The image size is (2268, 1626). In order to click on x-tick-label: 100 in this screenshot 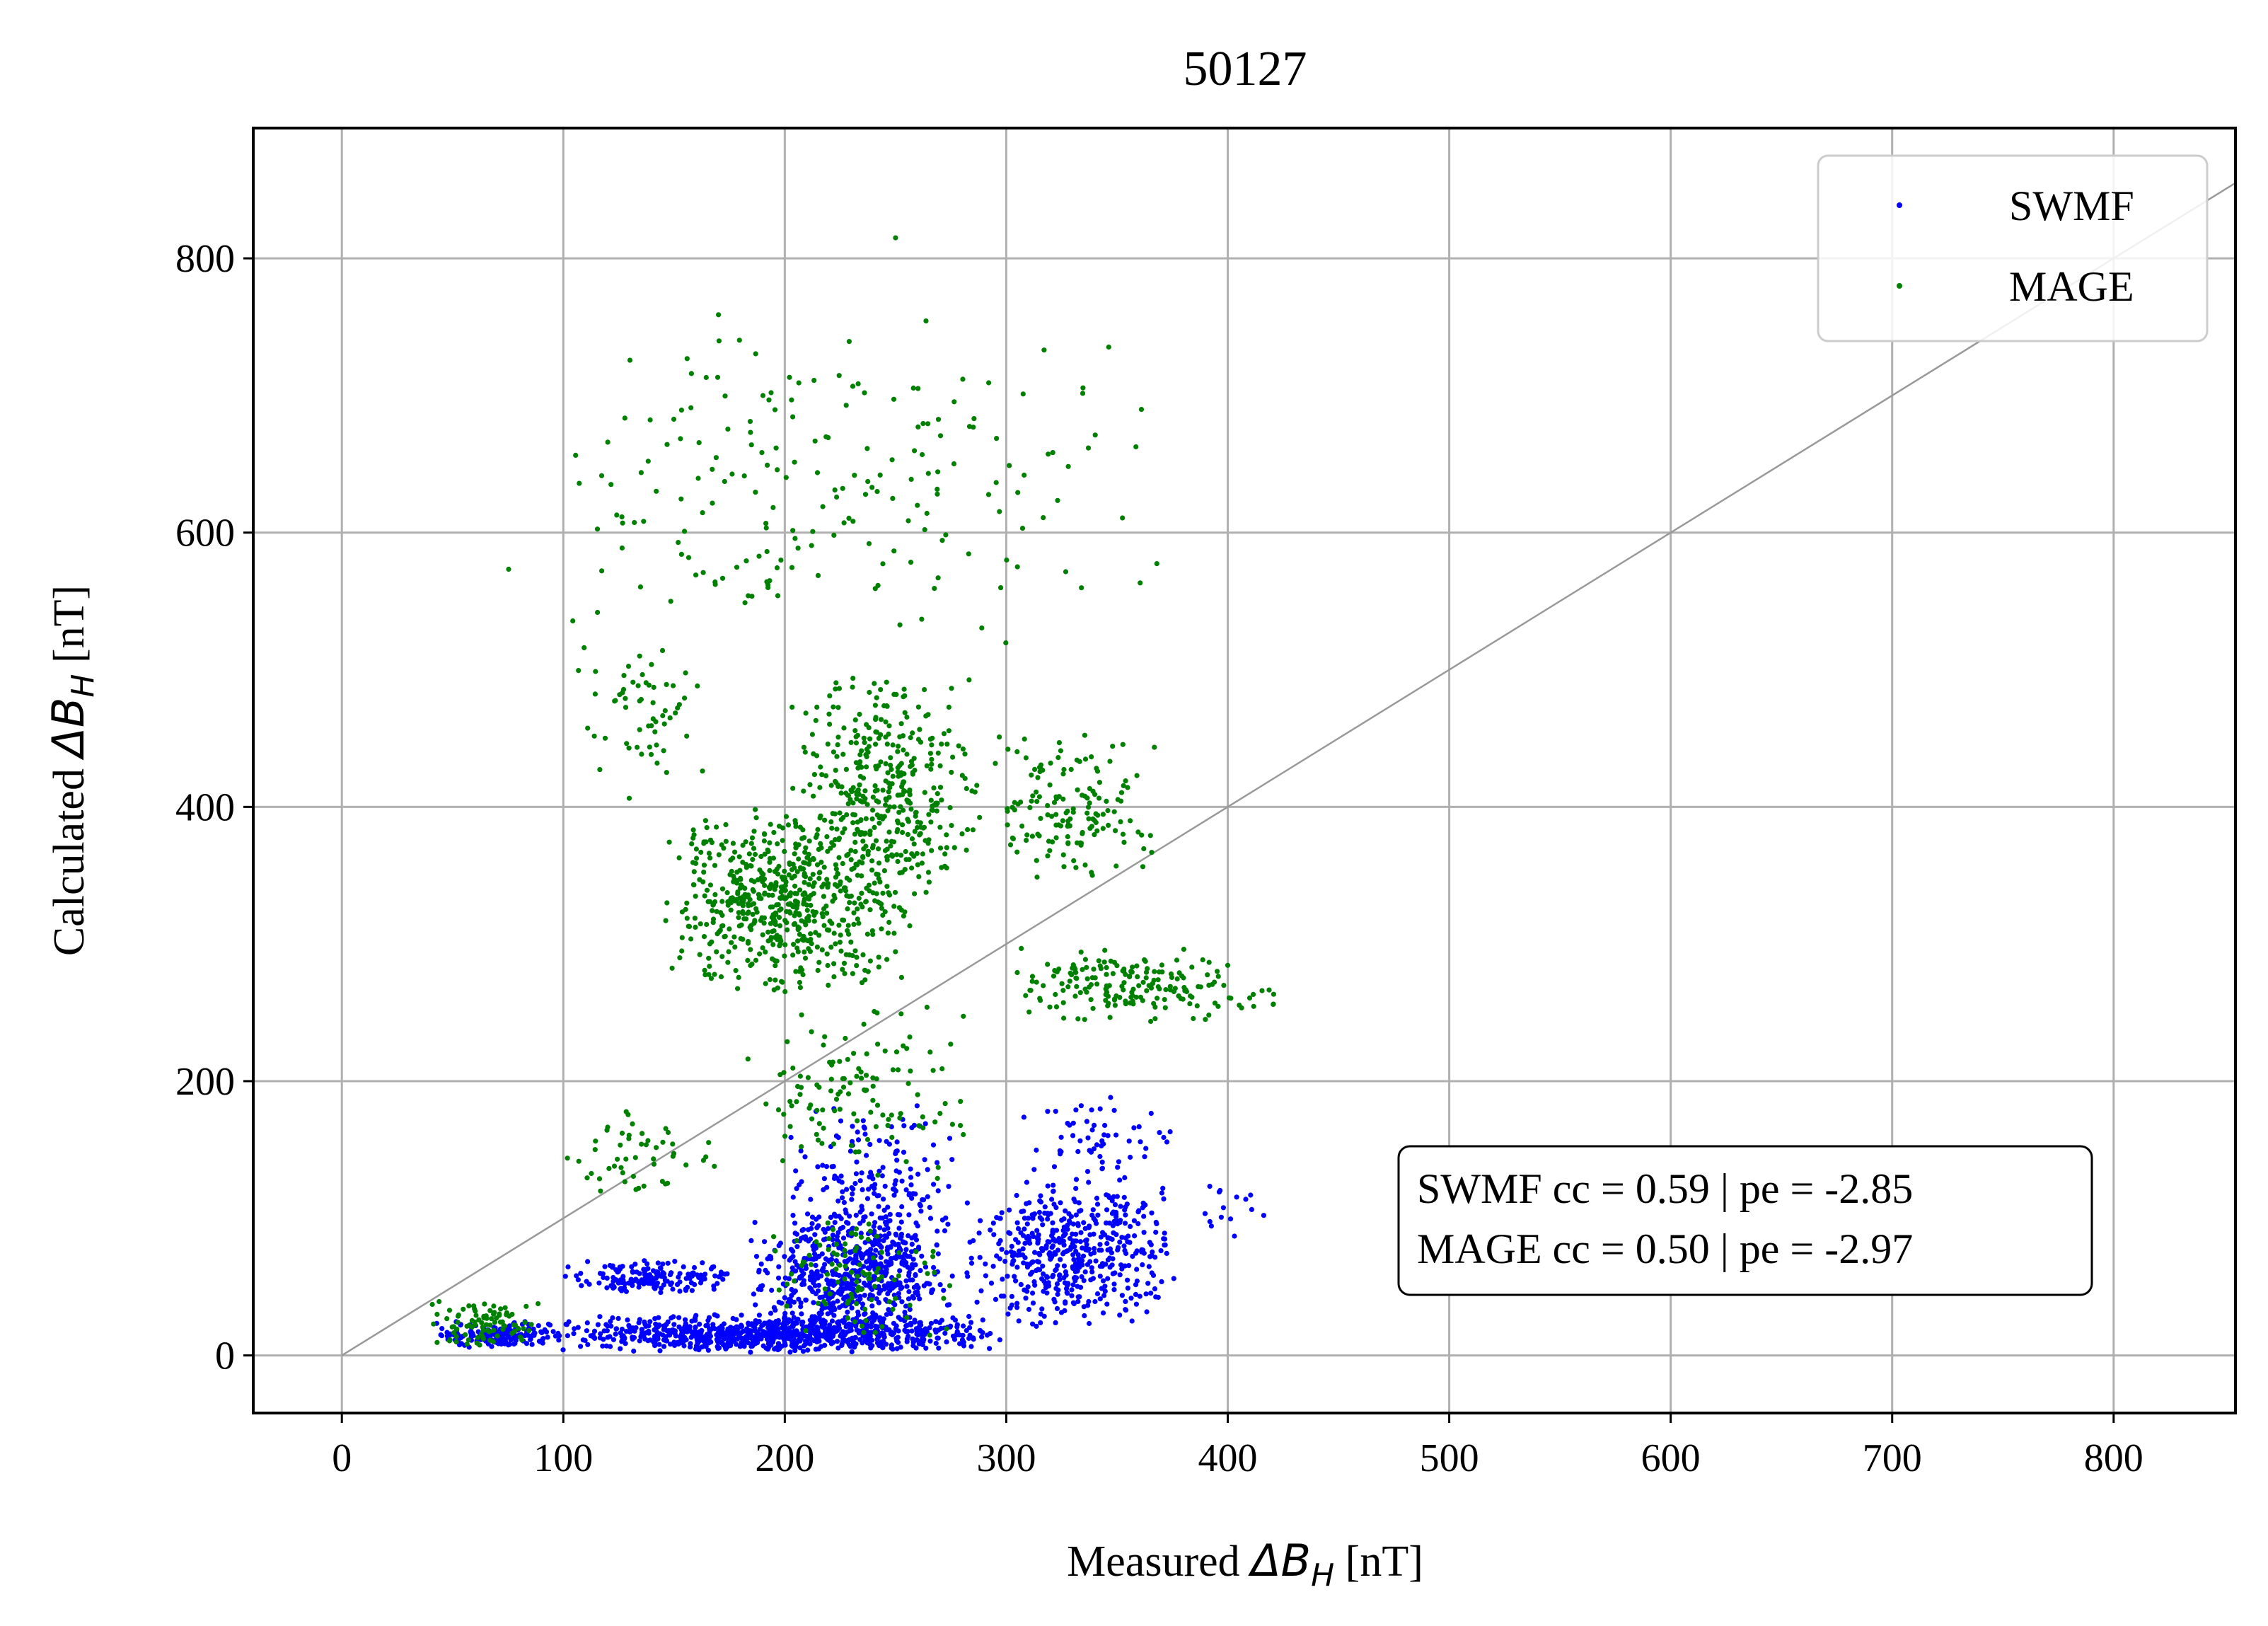, I will do `click(563, 1458)`.